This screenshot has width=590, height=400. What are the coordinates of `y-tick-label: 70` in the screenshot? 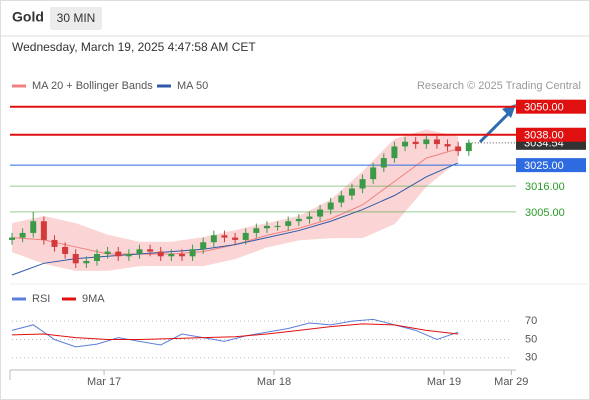 It's located at (531, 321).